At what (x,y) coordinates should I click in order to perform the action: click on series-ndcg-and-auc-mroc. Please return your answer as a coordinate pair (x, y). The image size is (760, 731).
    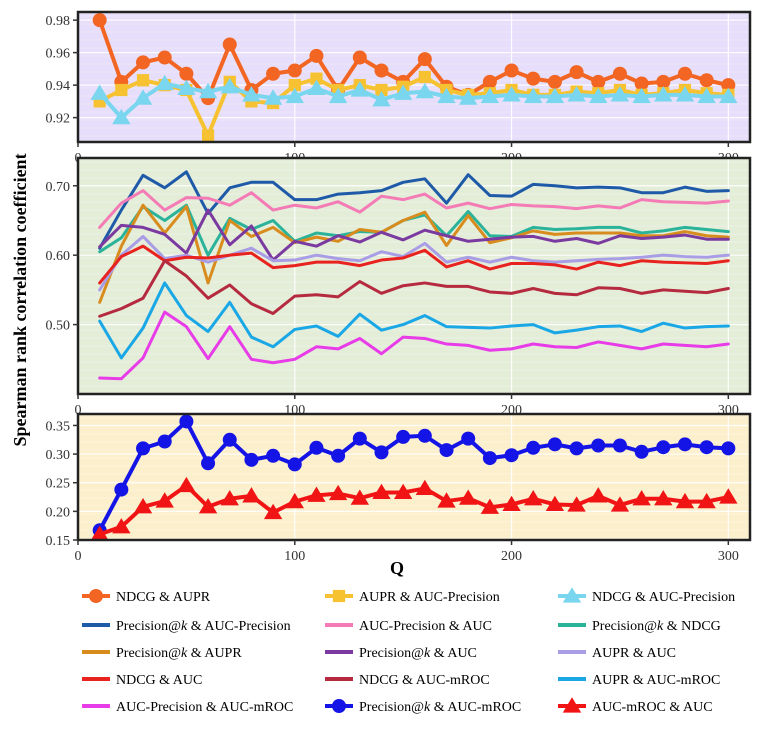
    Looking at the image, I should click on (414, 288).